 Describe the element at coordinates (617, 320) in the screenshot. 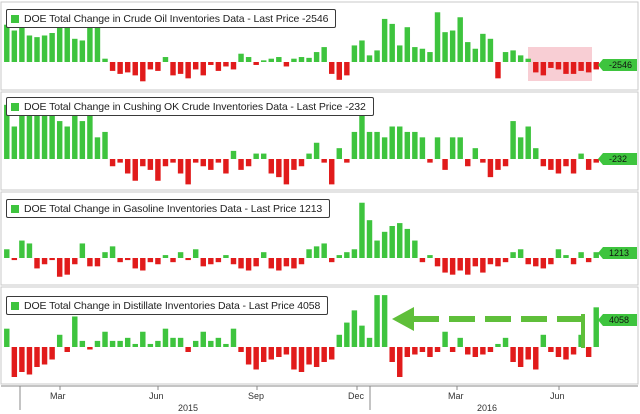

I see `distillate-price-tag: 4058` at that location.